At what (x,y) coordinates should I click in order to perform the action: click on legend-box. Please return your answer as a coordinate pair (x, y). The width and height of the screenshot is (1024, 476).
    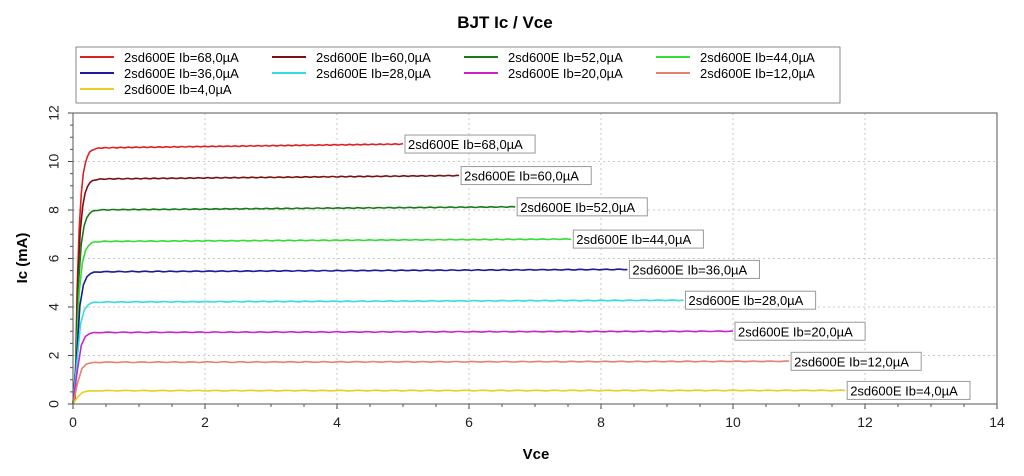
    Looking at the image, I should click on (458, 75).